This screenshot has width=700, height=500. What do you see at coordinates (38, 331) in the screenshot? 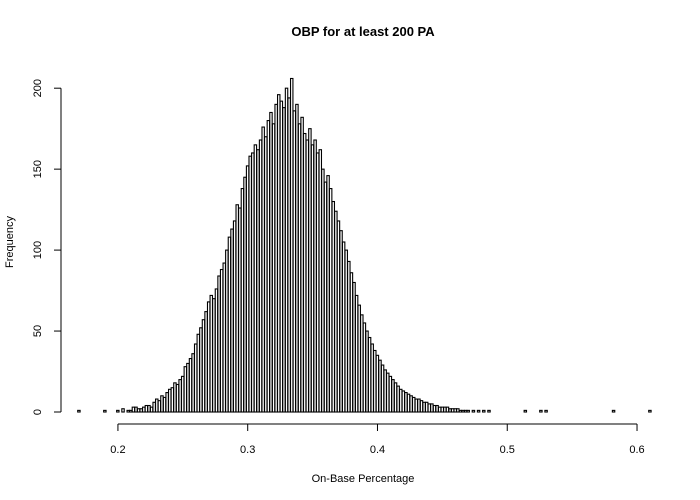
I see `y-tick-label: 50` at bounding box center [38, 331].